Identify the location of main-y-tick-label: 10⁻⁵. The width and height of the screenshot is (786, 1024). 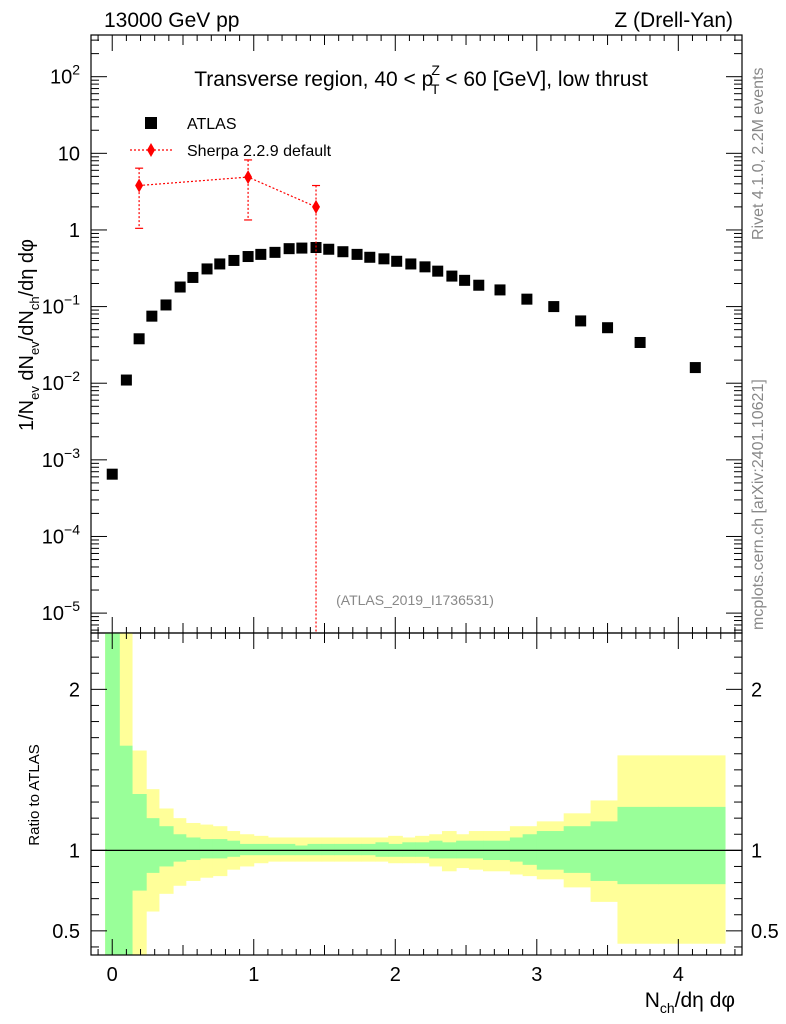
(61, 611).